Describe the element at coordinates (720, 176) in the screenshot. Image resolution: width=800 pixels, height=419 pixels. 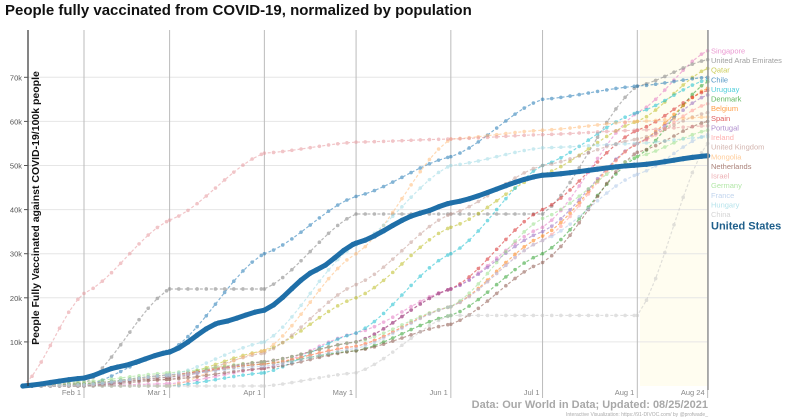
I see `series-label: Israel` at that location.